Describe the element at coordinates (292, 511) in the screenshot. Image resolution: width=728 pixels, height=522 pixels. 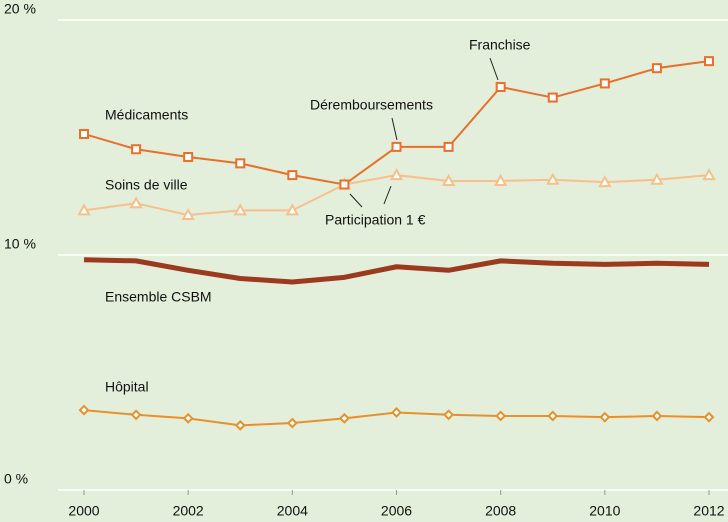
I see `x-tick-label: 2004` at that location.